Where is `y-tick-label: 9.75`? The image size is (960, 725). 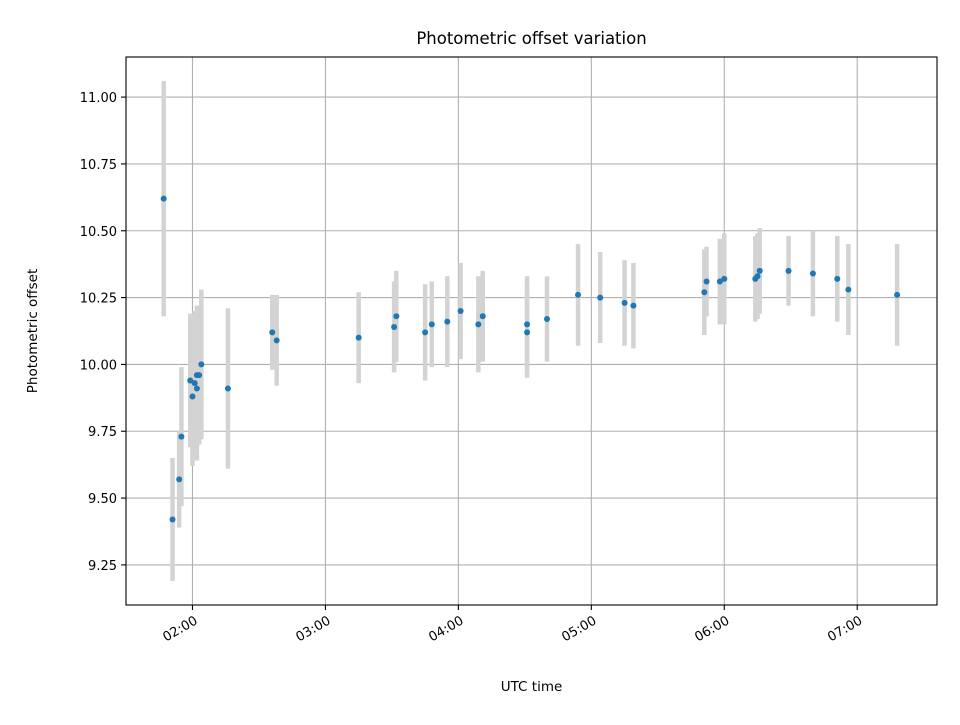 y-tick-label: 9.75 is located at coordinates (102, 432).